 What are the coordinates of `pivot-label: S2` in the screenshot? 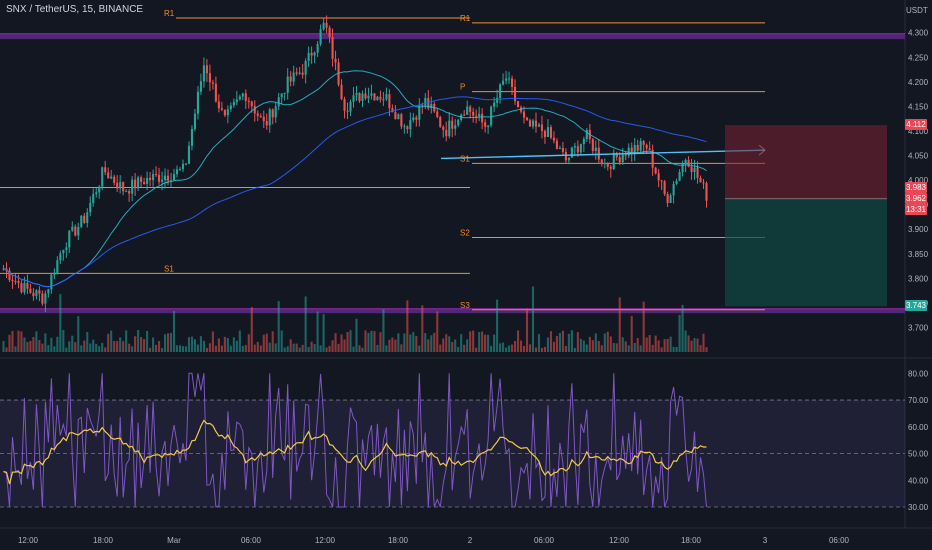 It's located at (465, 233).